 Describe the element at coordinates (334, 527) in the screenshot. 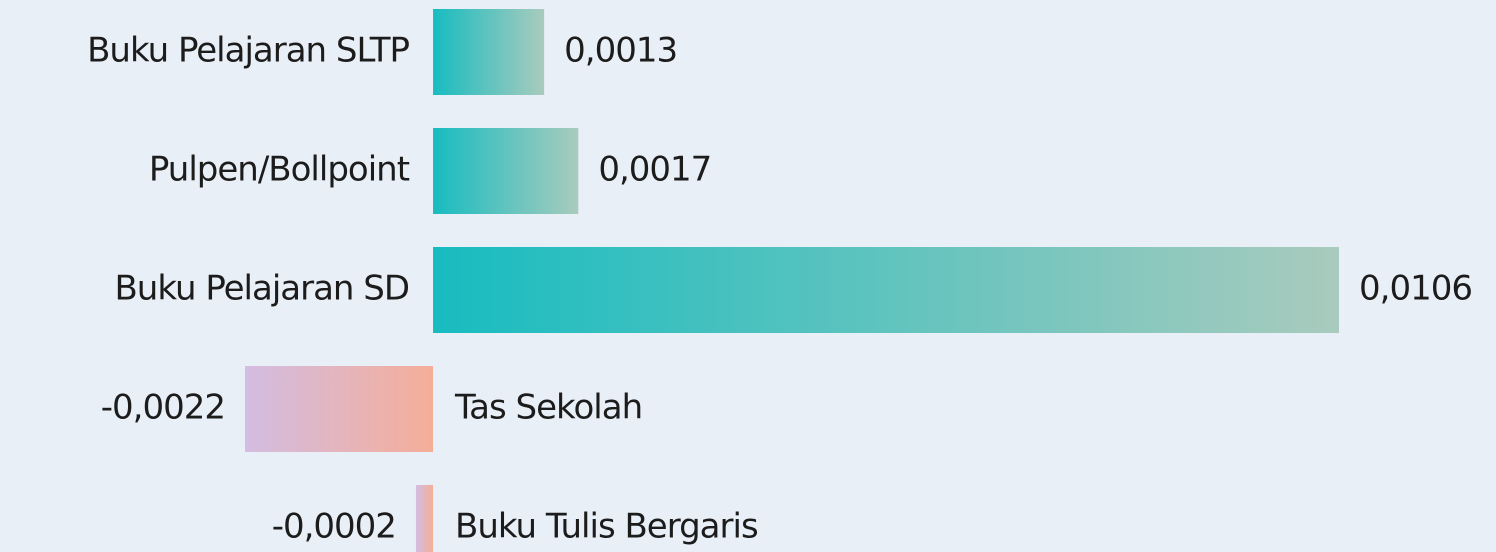

I see `value-label: -0,0002` at that location.